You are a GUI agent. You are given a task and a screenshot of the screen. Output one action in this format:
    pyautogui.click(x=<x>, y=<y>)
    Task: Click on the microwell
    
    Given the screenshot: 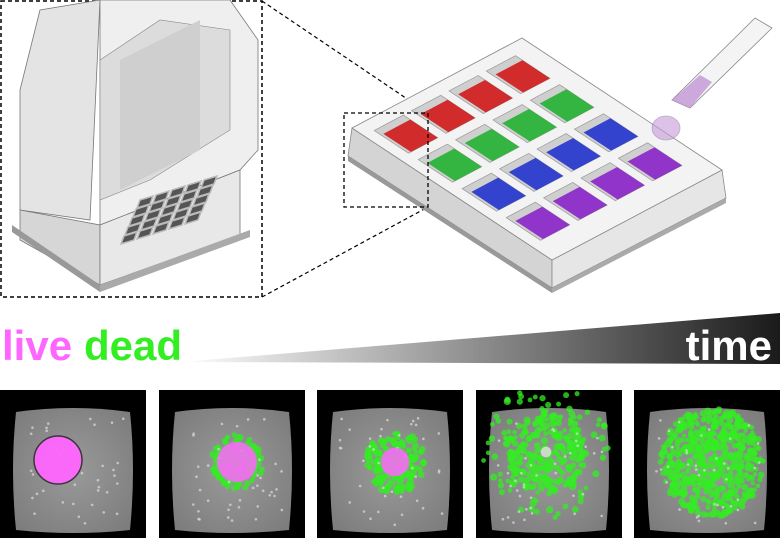 What is the action you would take?
    pyautogui.click(x=193, y=218)
    